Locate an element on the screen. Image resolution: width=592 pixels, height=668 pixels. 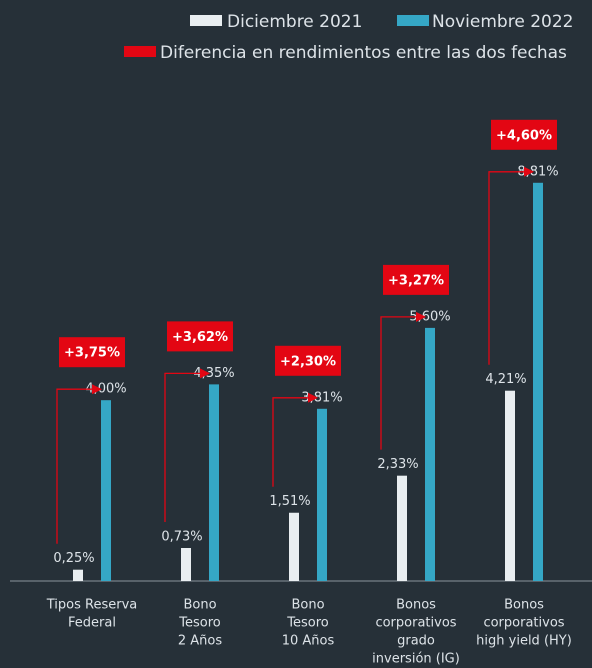
difference-label: +2,30% is located at coordinates (308, 361).